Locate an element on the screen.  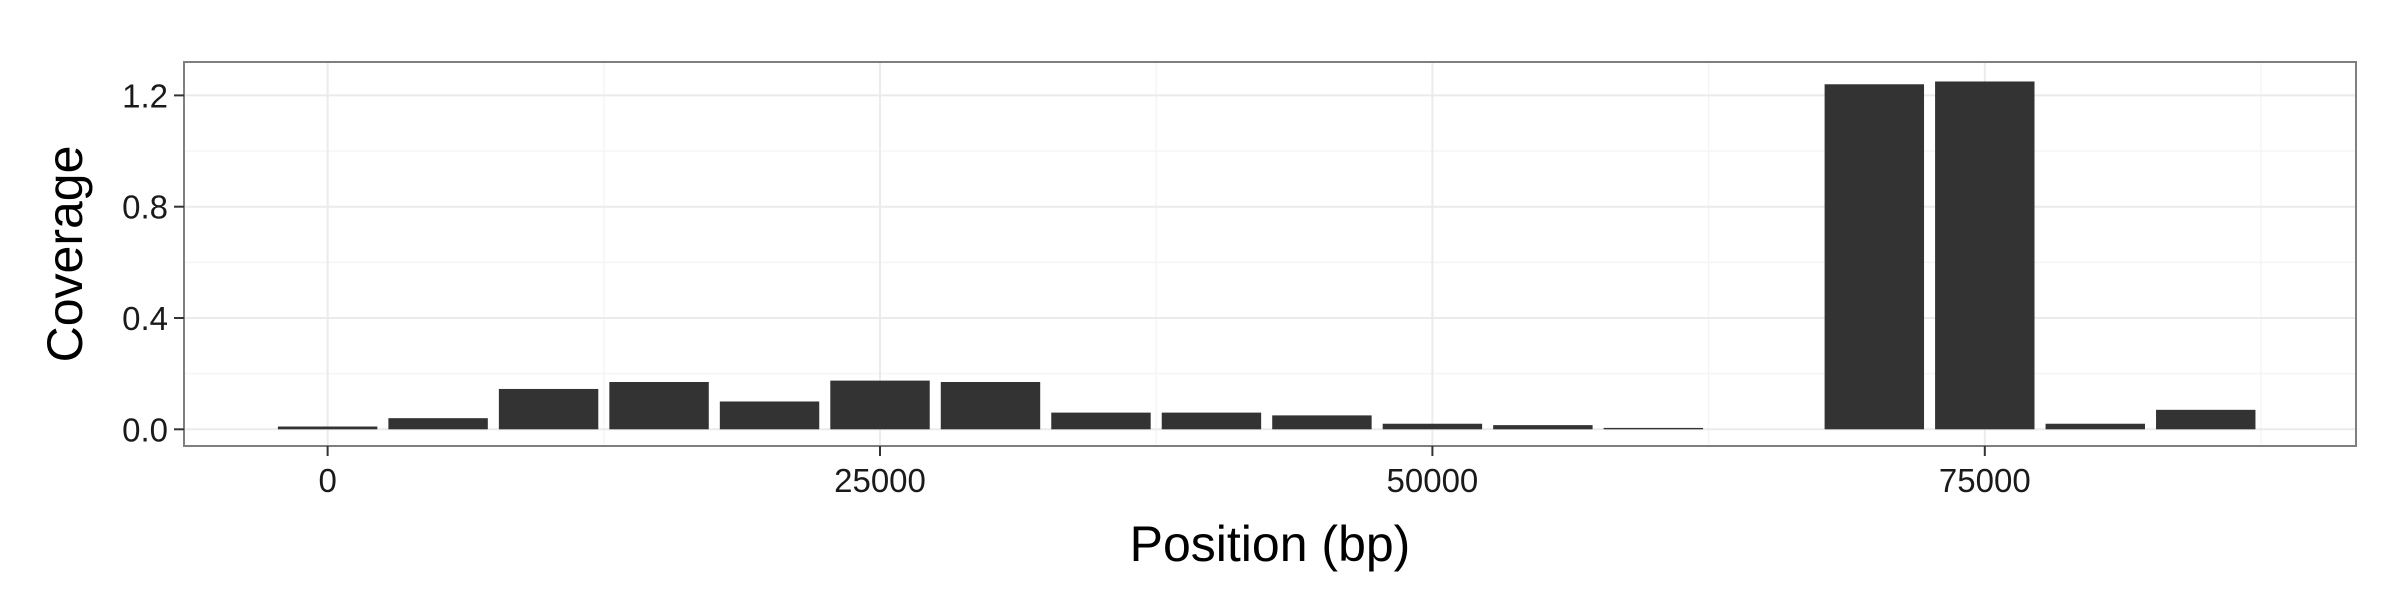
y-axis: 0.0 0.4 0.8 1.2 is located at coordinates (153, 262).